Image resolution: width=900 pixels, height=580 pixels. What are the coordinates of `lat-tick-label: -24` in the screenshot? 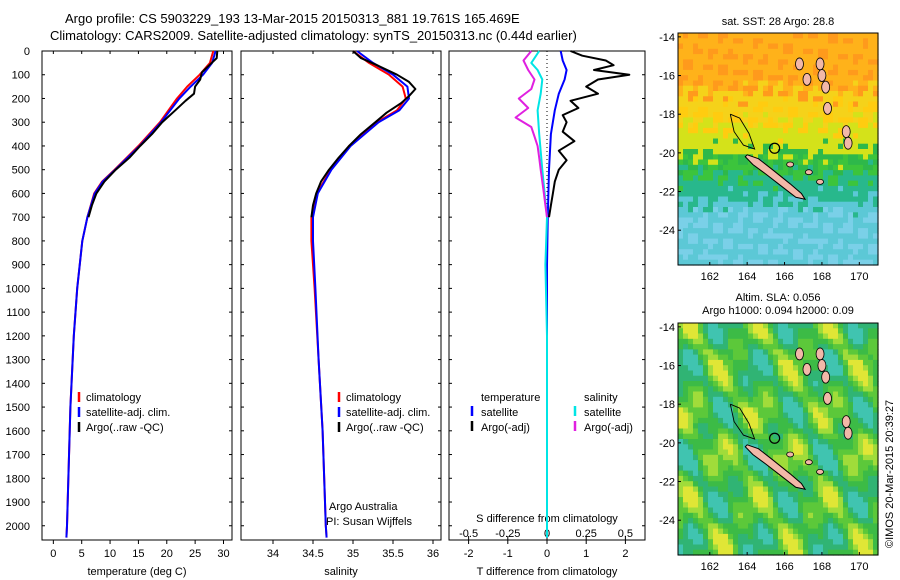 It's located at (667, 231).